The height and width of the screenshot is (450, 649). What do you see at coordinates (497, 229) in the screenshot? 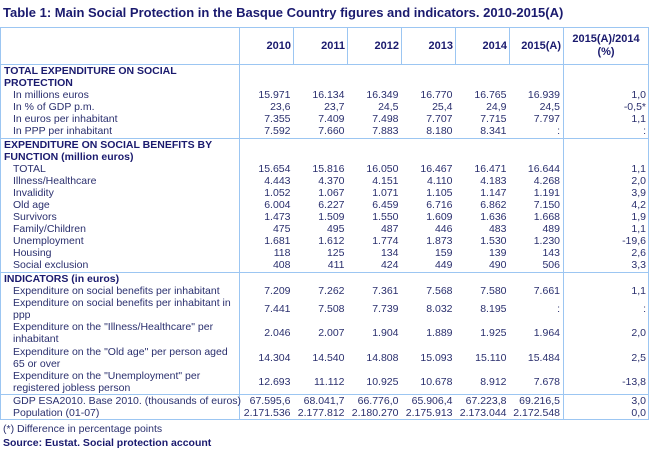
I see `value-cell-2014: 483` at bounding box center [497, 229].